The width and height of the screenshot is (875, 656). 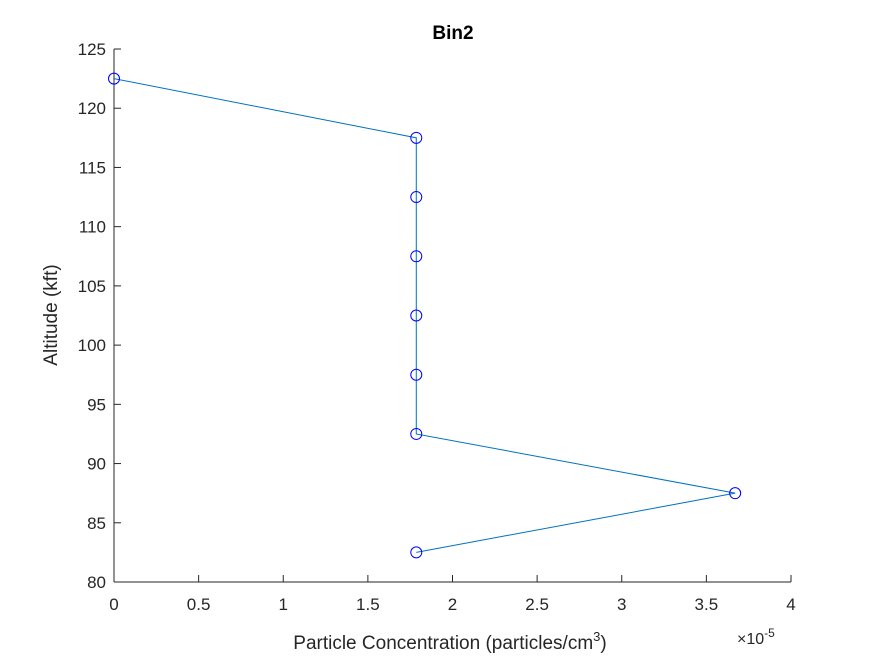 I want to click on x-tick-label: 2, so click(x=452, y=604).